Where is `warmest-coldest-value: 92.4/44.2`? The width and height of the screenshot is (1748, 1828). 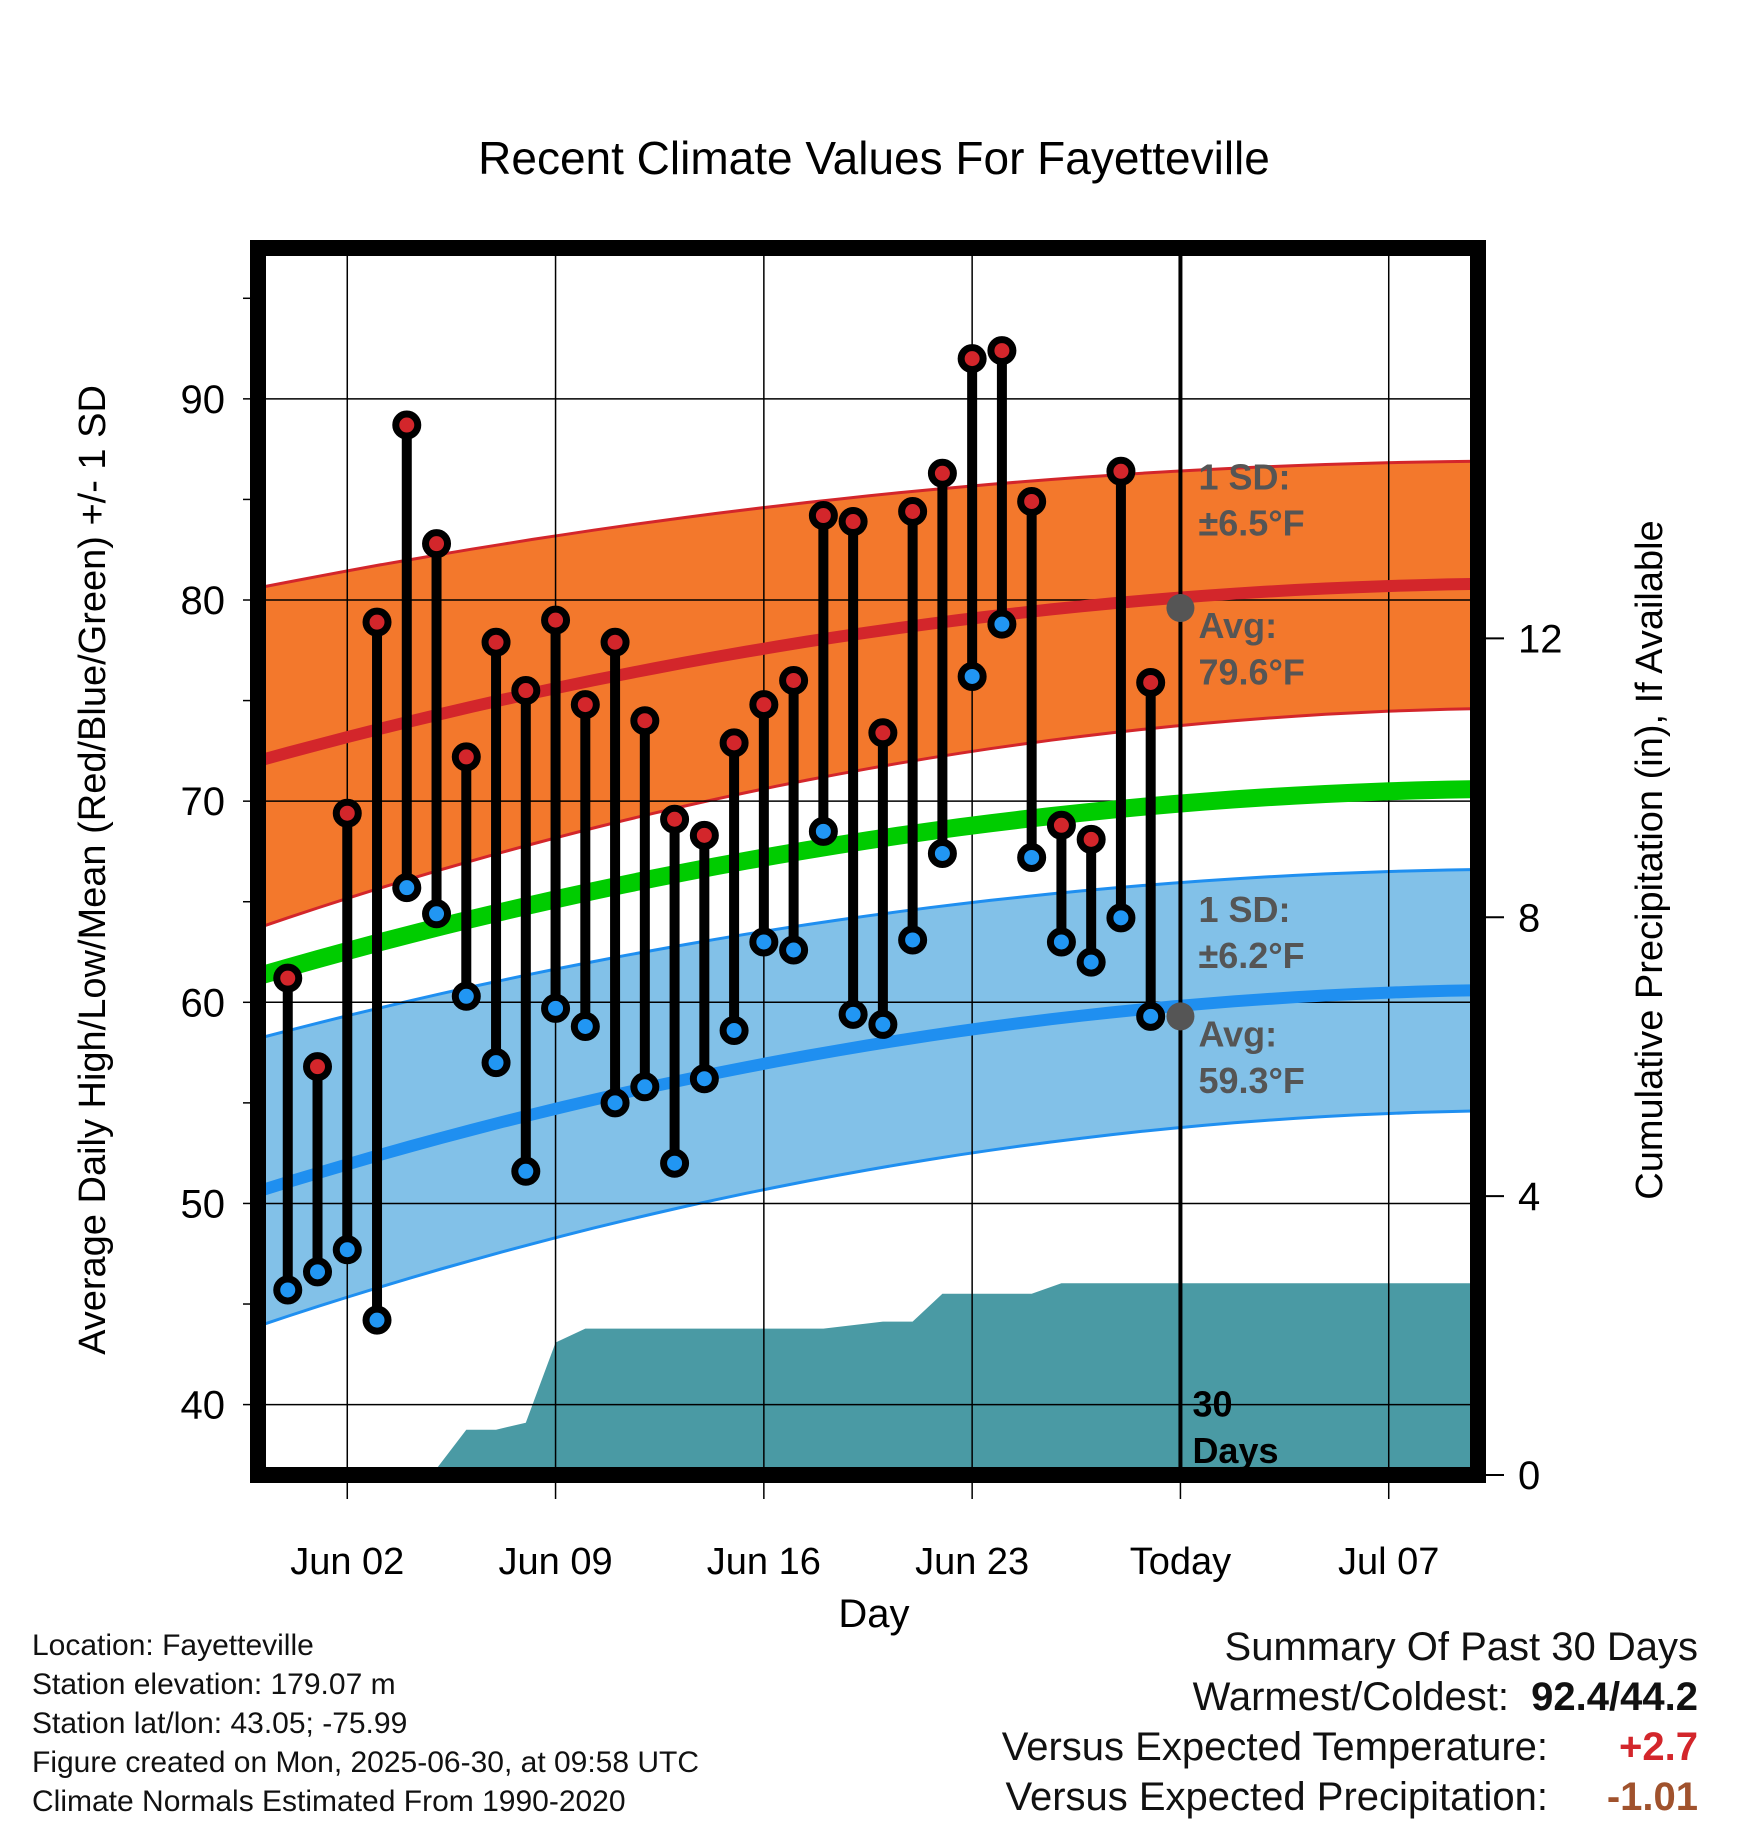 warmest-coldest-value: 92.4/44.2 is located at coordinates (1614, 1697).